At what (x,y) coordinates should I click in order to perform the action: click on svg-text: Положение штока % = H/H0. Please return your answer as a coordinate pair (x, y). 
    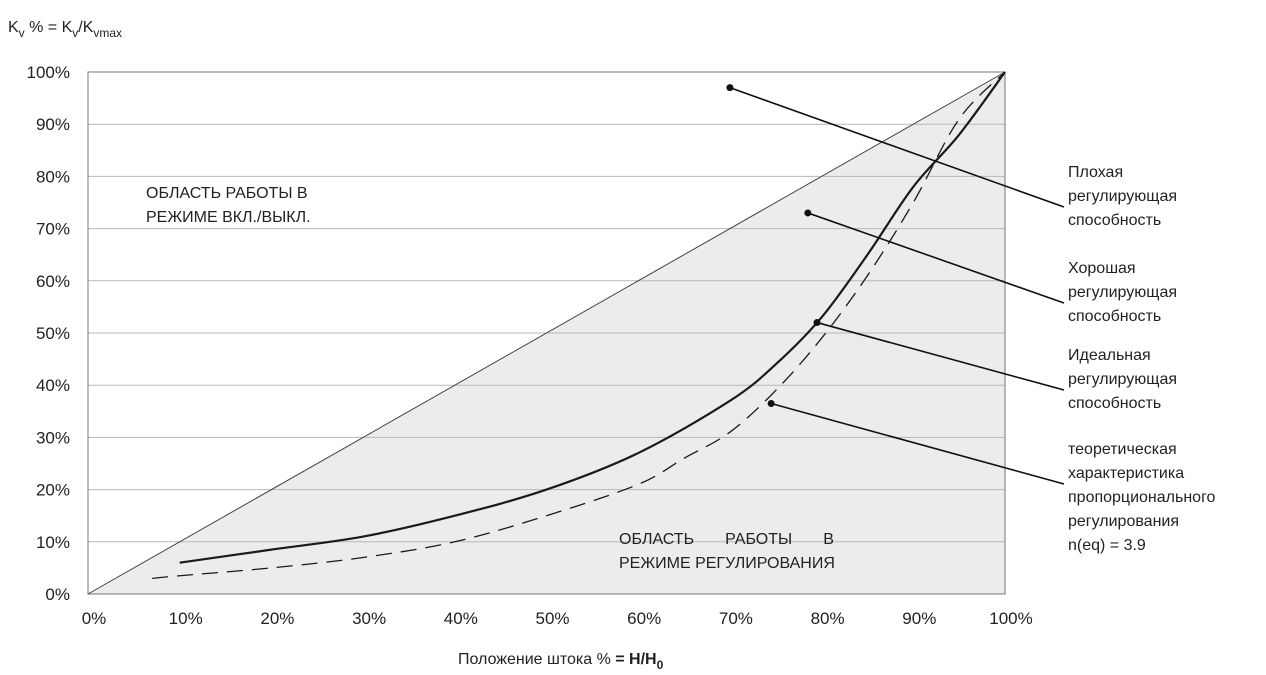
    Looking at the image, I should click on (561, 661).